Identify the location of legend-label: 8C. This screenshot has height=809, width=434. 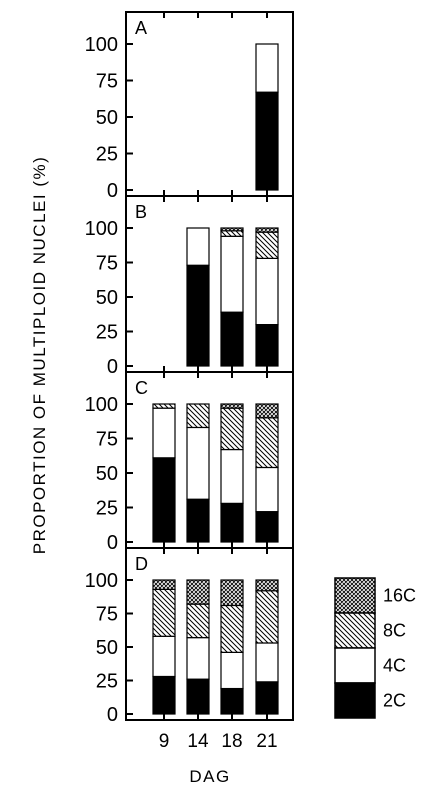
(394, 631).